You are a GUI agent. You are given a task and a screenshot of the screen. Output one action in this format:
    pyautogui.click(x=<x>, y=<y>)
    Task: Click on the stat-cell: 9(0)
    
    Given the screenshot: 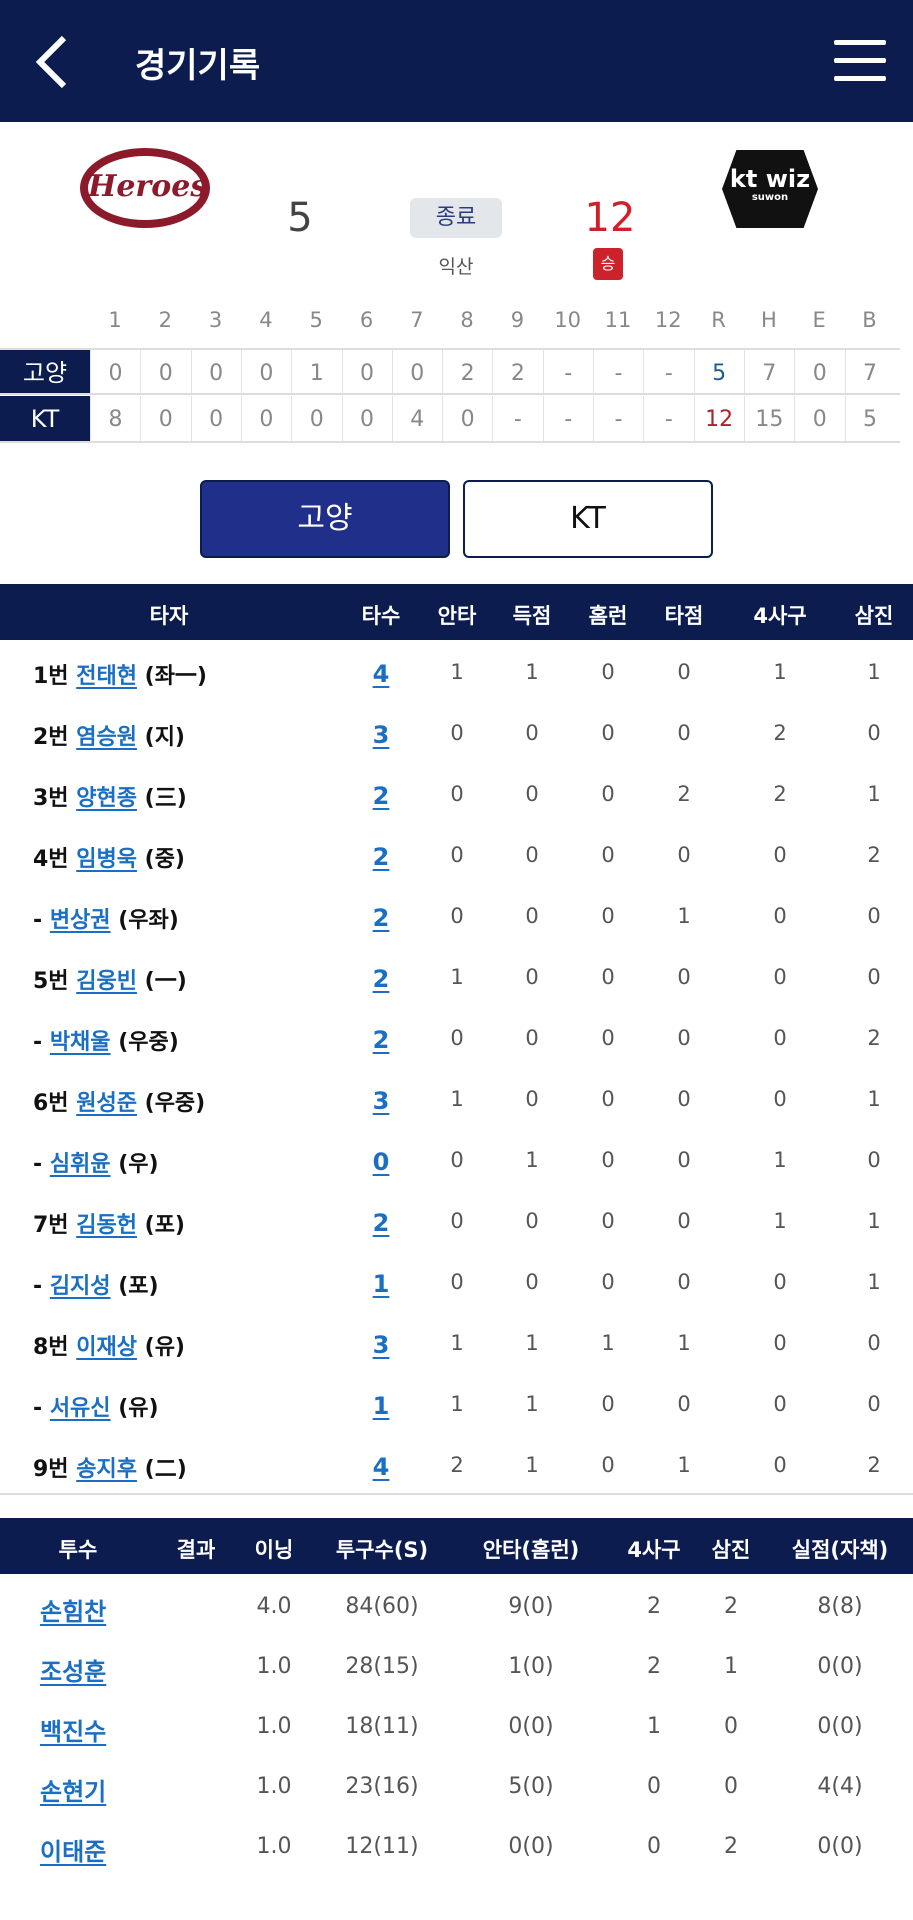 What is the action you would take?
    pyautogui.click(x=531, y=1606)
    